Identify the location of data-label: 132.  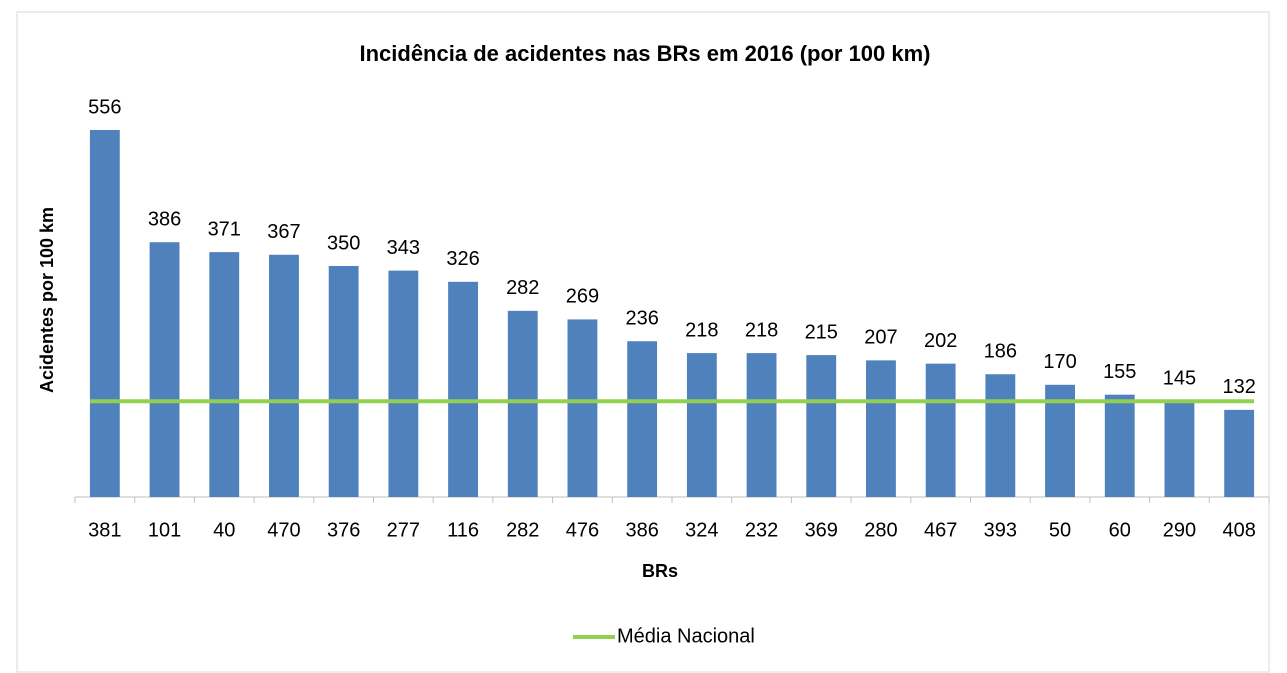
(1238, 387).